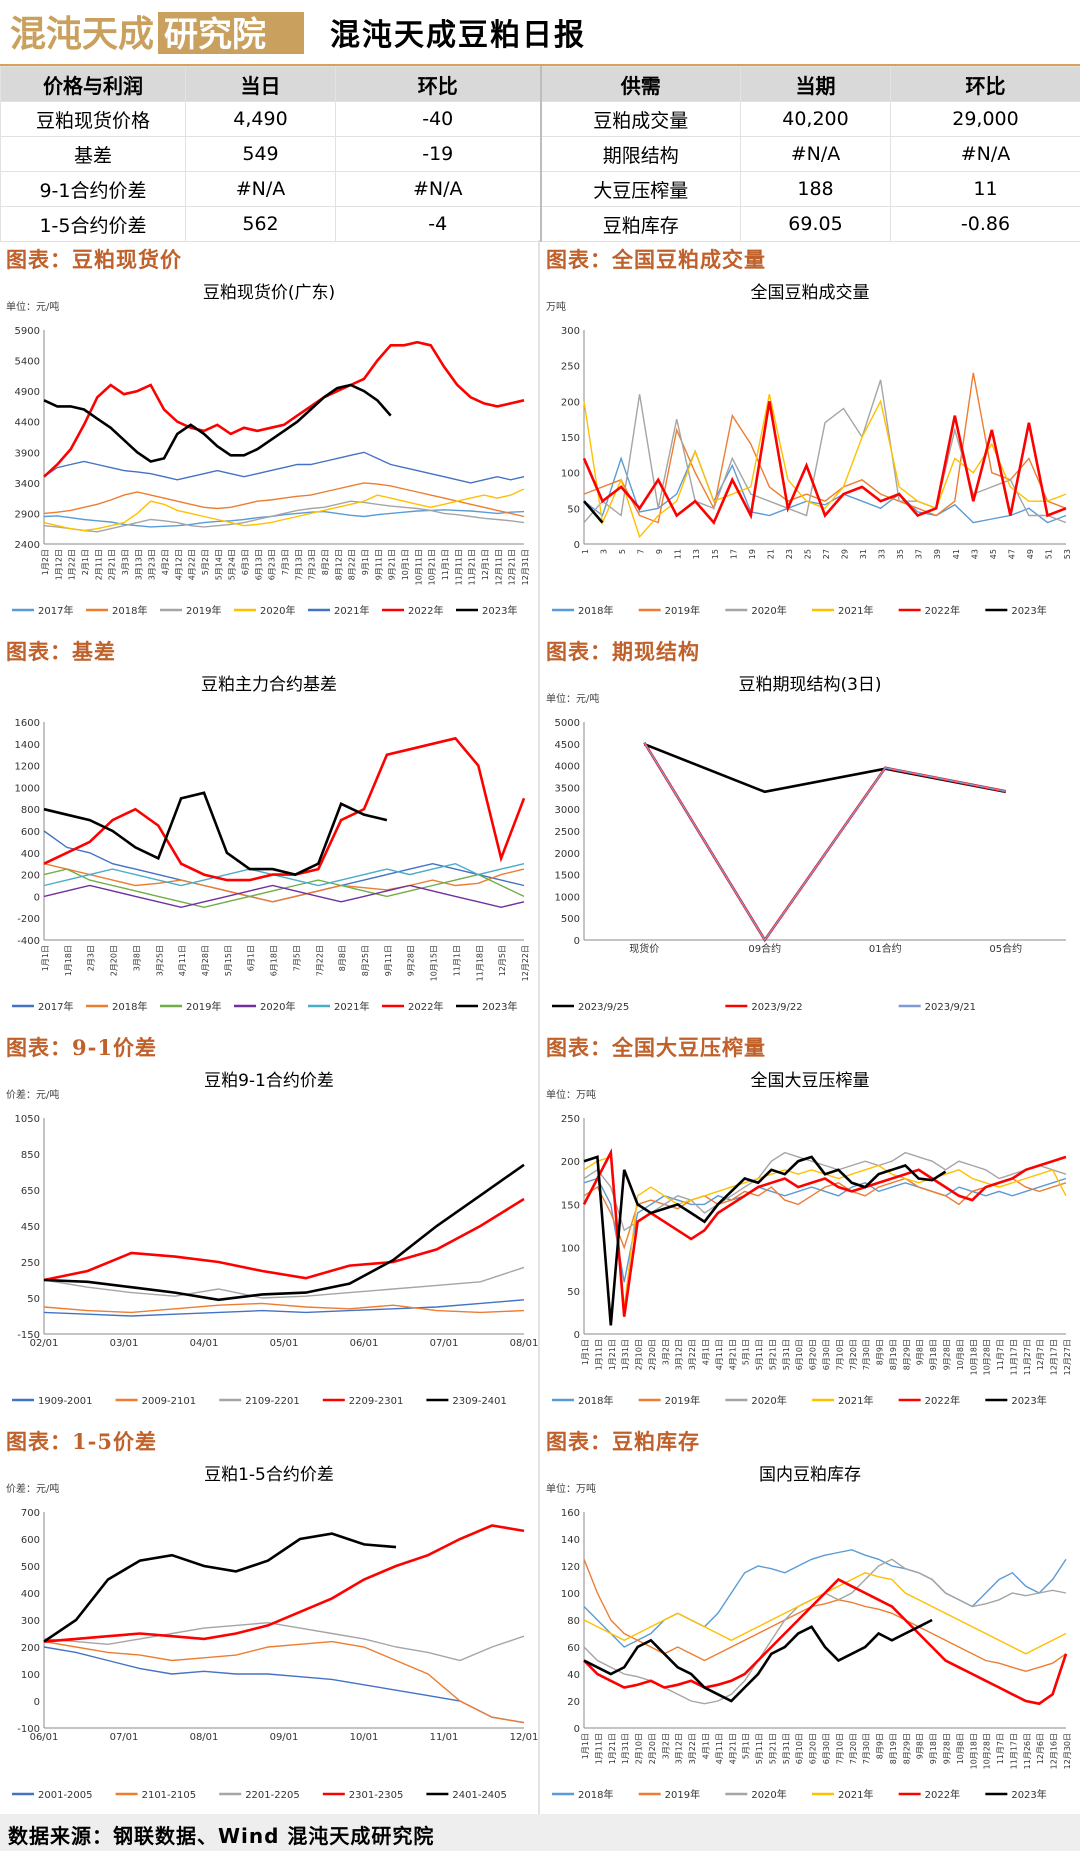 The height and width of the screenshot is (1851, 1080). Describe the element at coordinates (245, 562) in the screenshot. I see `x-tick-label: 6月3日` at that location.